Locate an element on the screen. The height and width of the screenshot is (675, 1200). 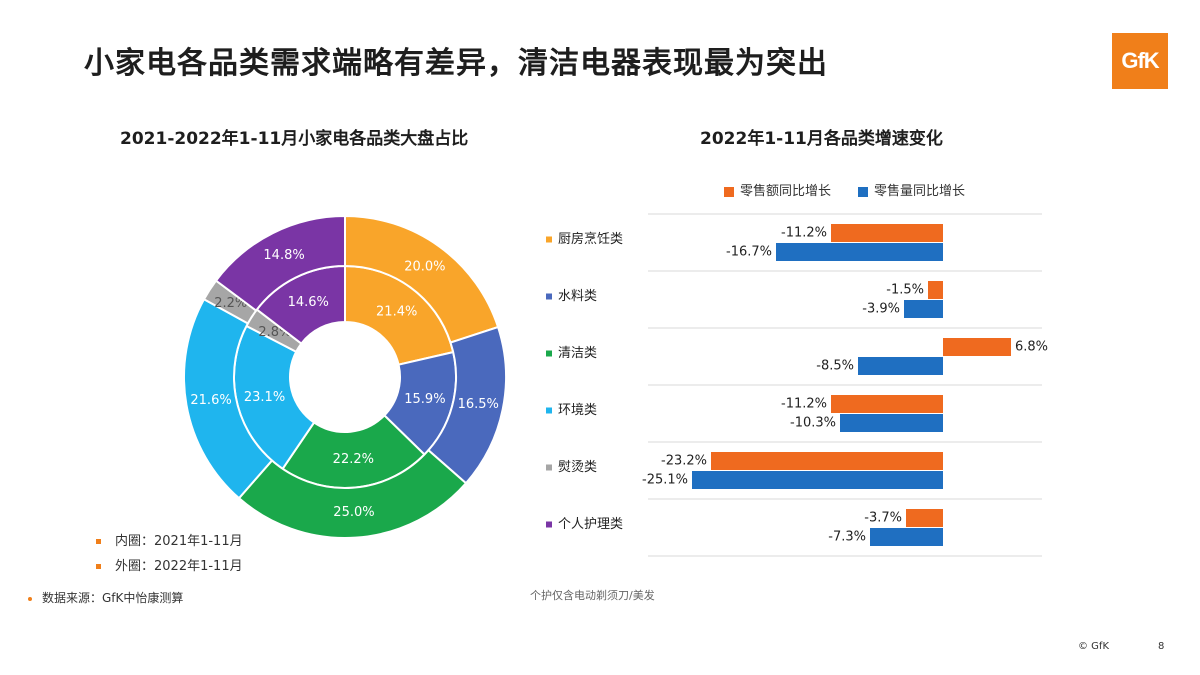
donut-inner-label-2: 22.2% is located at coordinates (353, 459).